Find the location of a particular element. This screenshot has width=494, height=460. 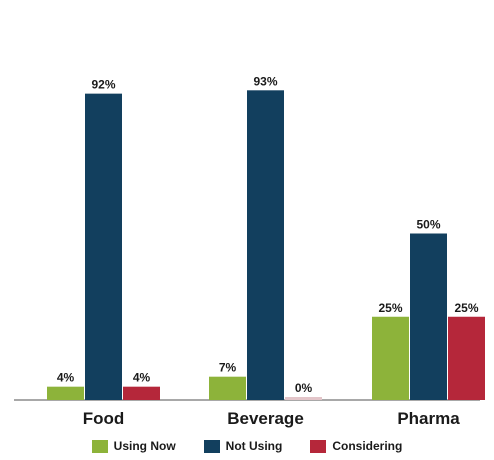

data-label-pharma-not-using: 50% is located at coordinates (428, 225).